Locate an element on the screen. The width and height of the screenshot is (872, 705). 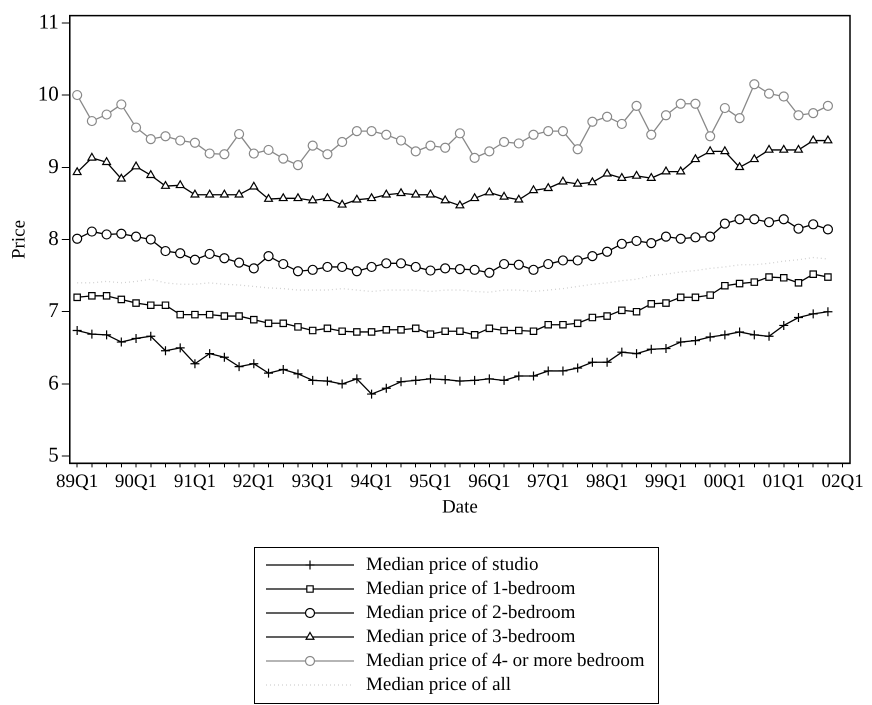
y-tick-label: 8 is located at coordinates (53, 238).